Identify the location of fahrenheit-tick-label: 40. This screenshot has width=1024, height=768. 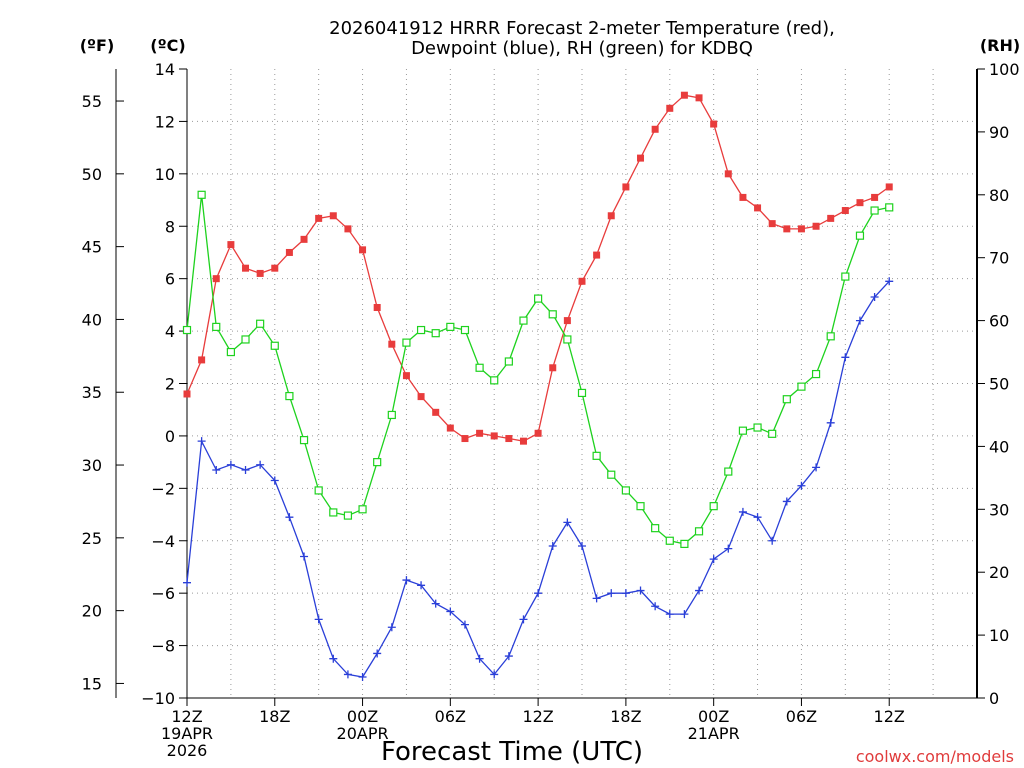
(92, 319).